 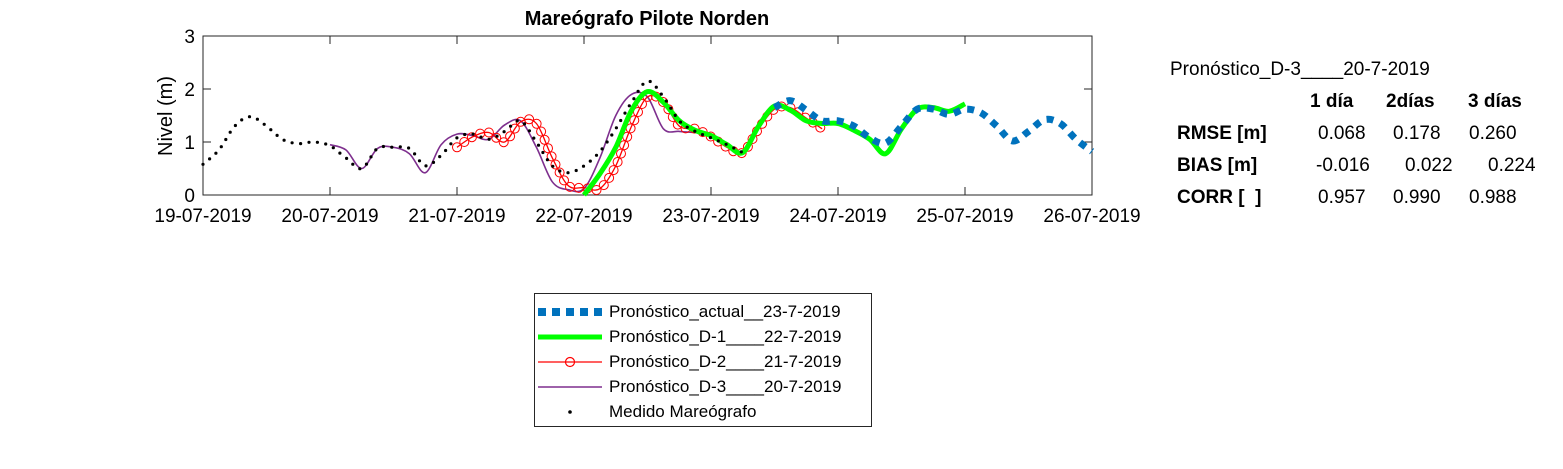 I want to click on stats-row-label-rmse: RMSE [m], so click(x=1222, y=133).